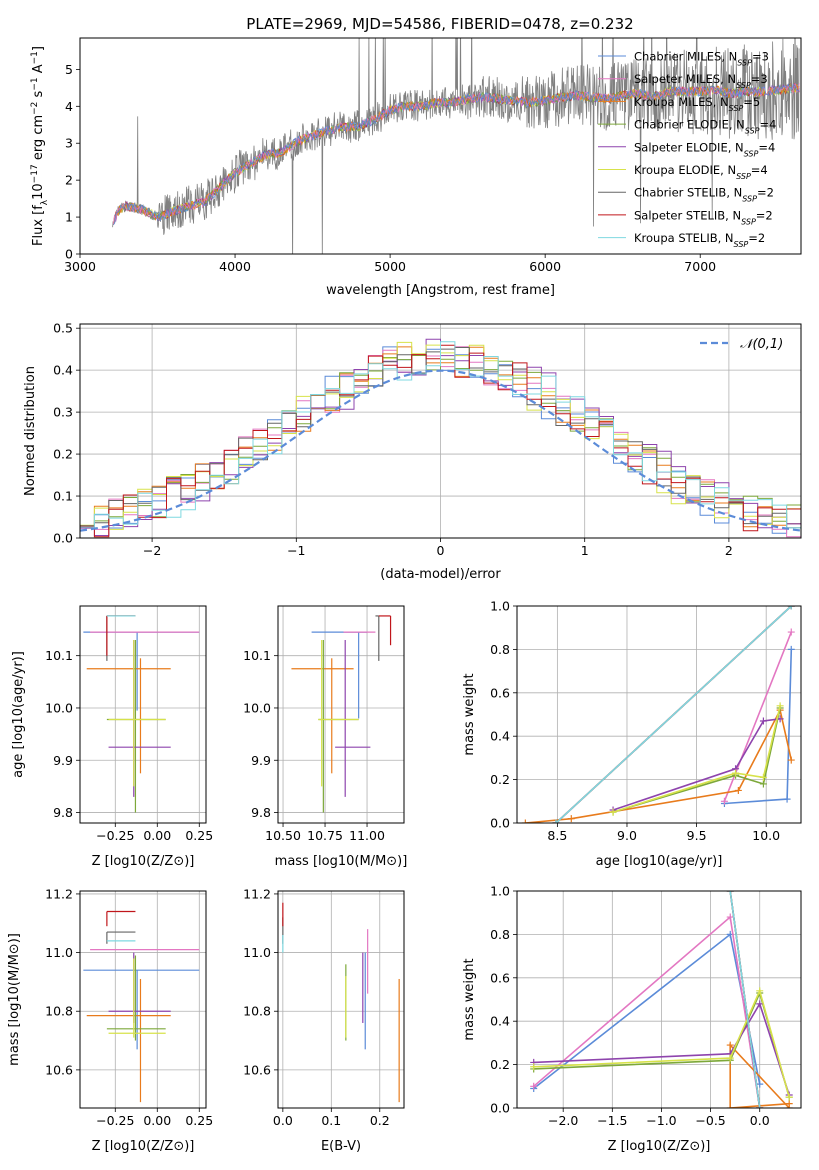 This screenshot has width=819, height=1170. I want to click on x-axis-label: E(B-V), so click(341, 1146).